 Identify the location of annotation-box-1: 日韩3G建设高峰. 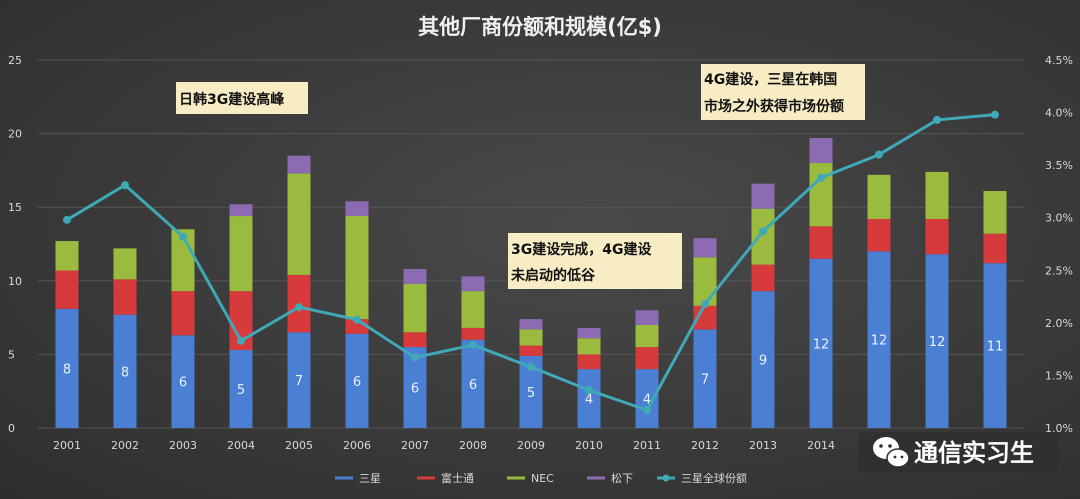
(242, 98).